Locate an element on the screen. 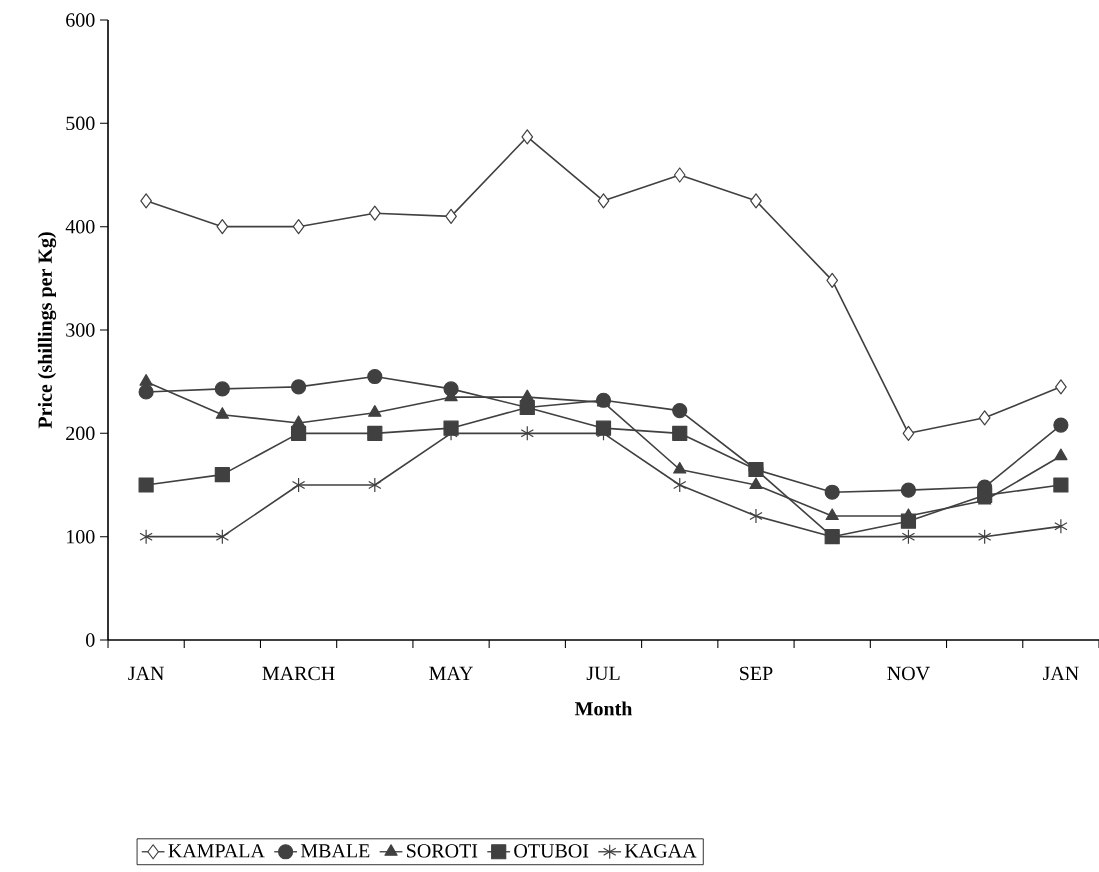  x-axis-title: Month is located at coordinates (603, 708).